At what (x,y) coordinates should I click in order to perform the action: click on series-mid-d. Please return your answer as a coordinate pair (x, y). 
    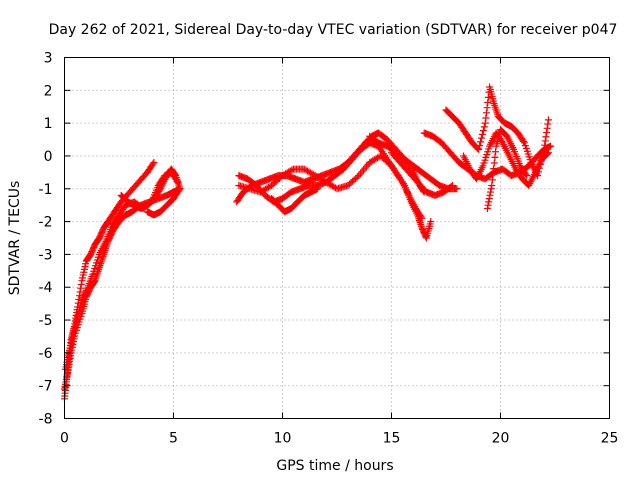
    Looking at the image, I should click on (294, 200).